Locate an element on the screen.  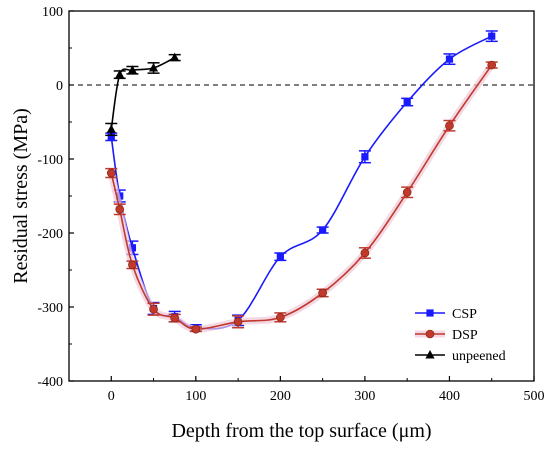
y-tick-label: -300 is located at coordinates (50, 308).